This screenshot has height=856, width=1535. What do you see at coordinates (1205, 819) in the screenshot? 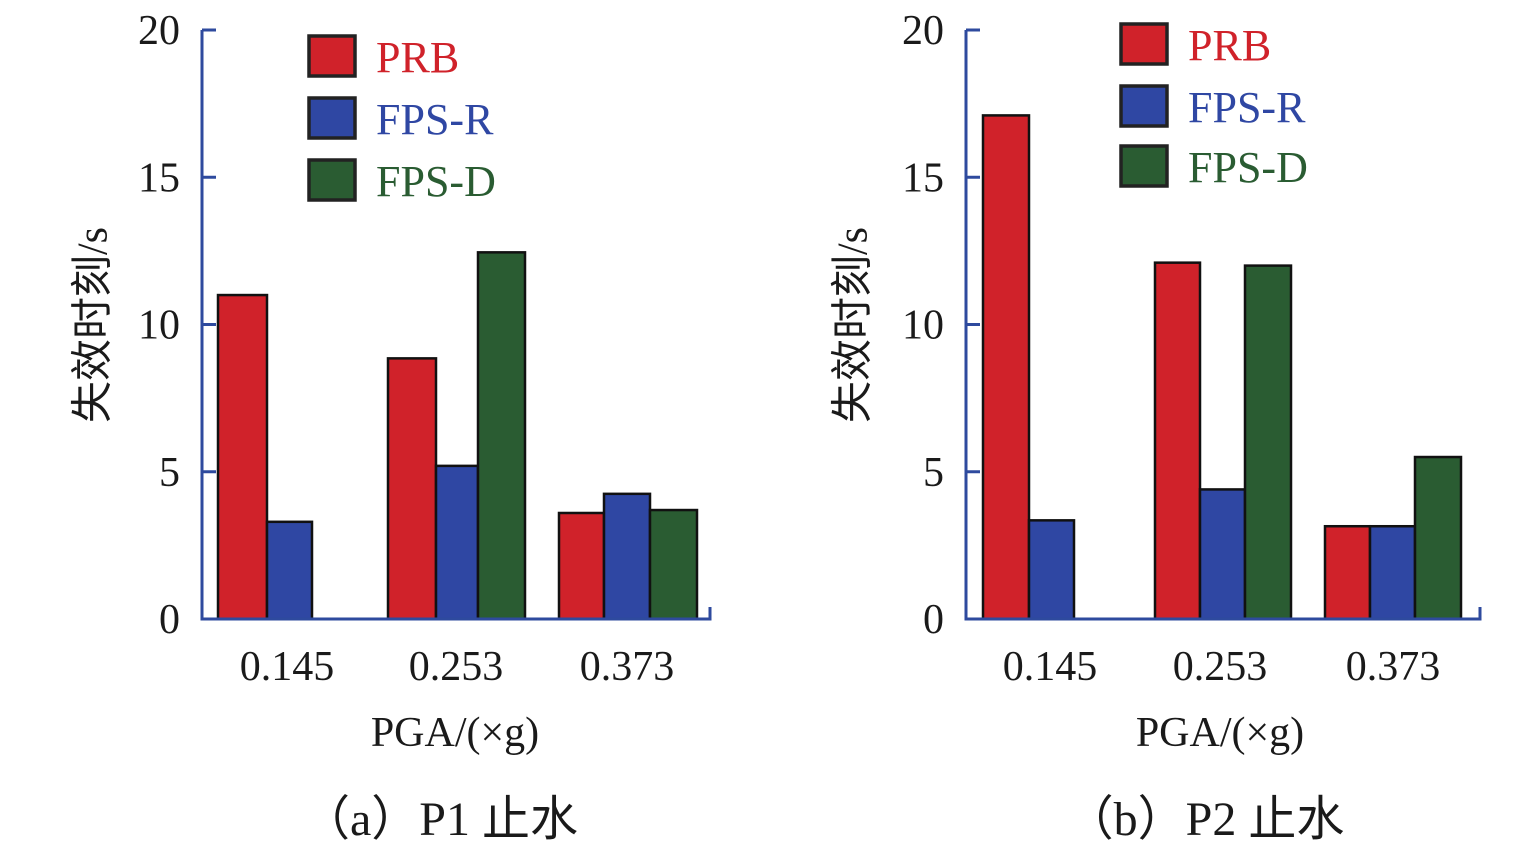
I see `panel-caption: （b）P2 止水` at bounding box center [1205, 819].